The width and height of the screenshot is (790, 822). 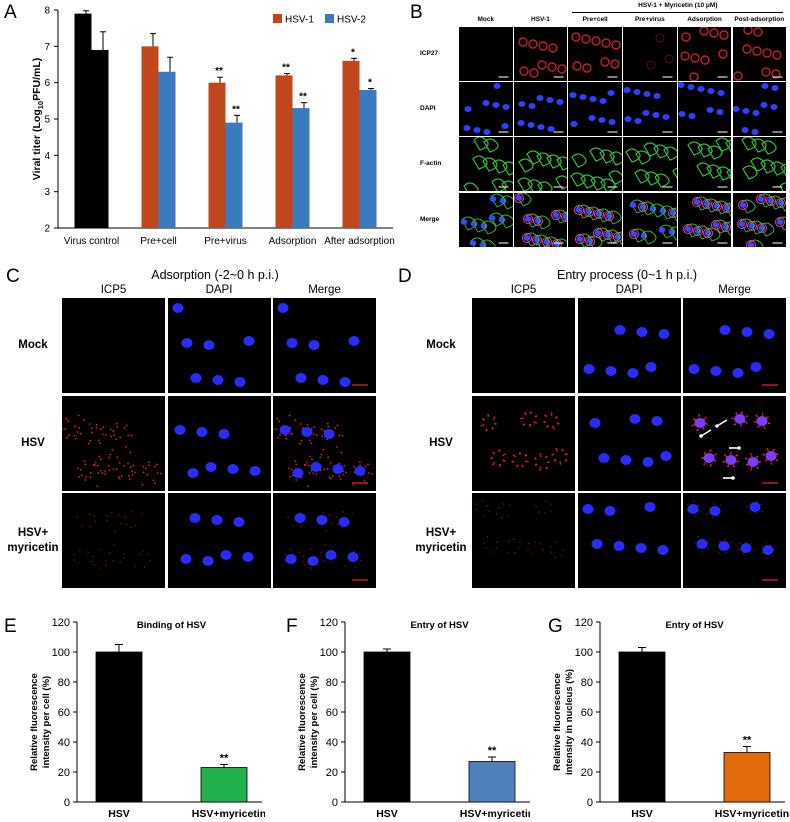 What do you see at coordinates (429, 53) in the screenshot?
I see `panel-b-row-icp27: ICP27` at bounding box center [429, 53].